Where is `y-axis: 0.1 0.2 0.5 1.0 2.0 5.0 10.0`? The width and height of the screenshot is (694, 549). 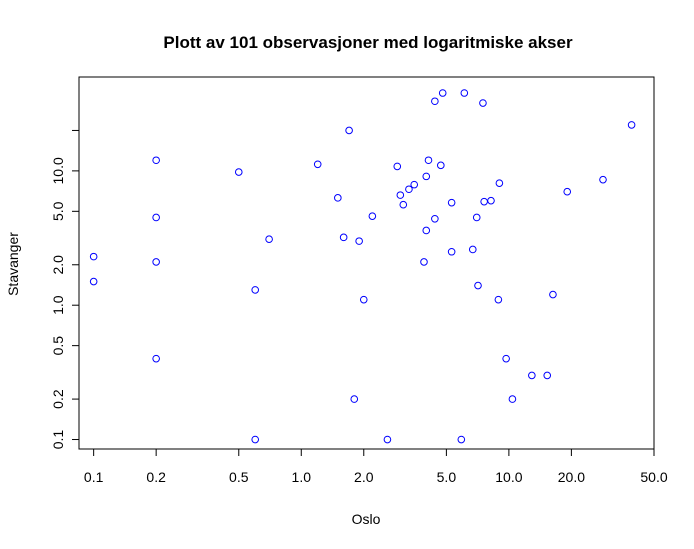 y-axis: 0.1 0.2 0.5 1.0 2.0 5.0 10.0 is located at coordinates (64, 289).